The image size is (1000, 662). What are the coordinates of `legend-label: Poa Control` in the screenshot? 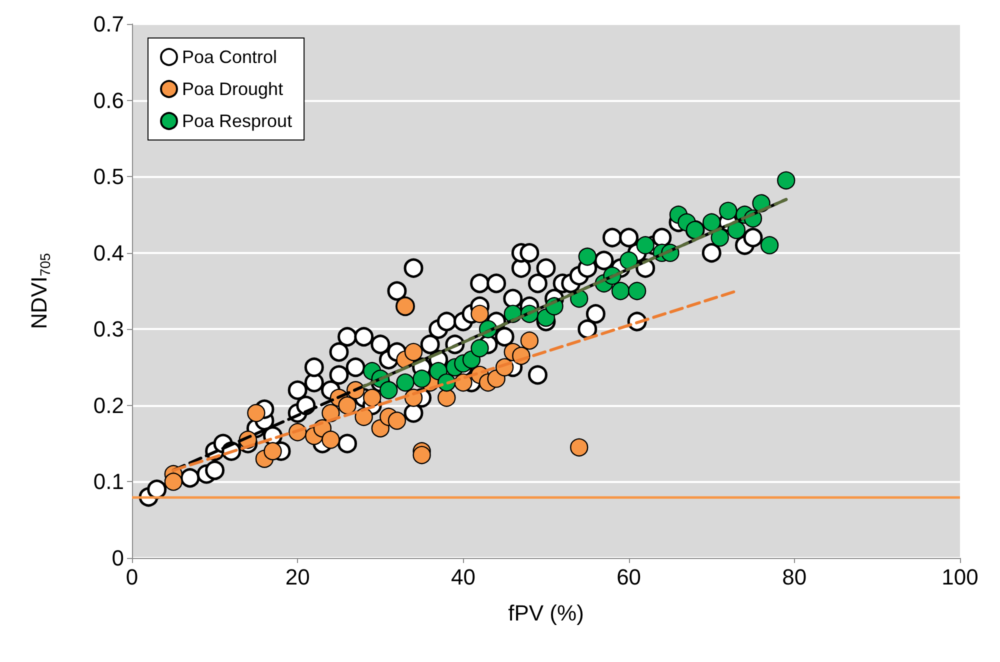 It's located at (230, 57).